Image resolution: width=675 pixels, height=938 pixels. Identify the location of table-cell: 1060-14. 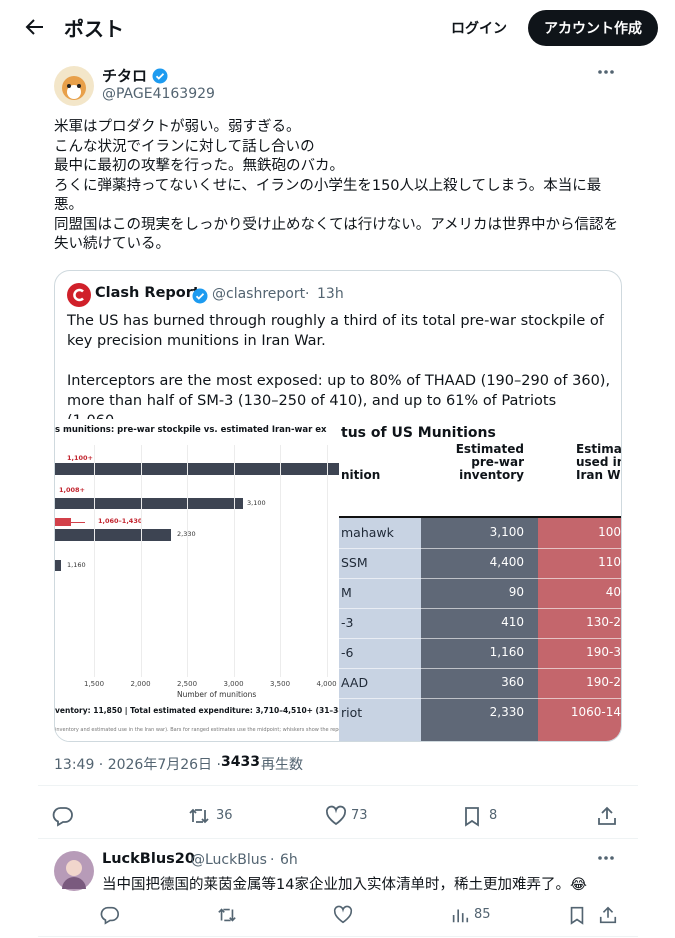
(595, 712).